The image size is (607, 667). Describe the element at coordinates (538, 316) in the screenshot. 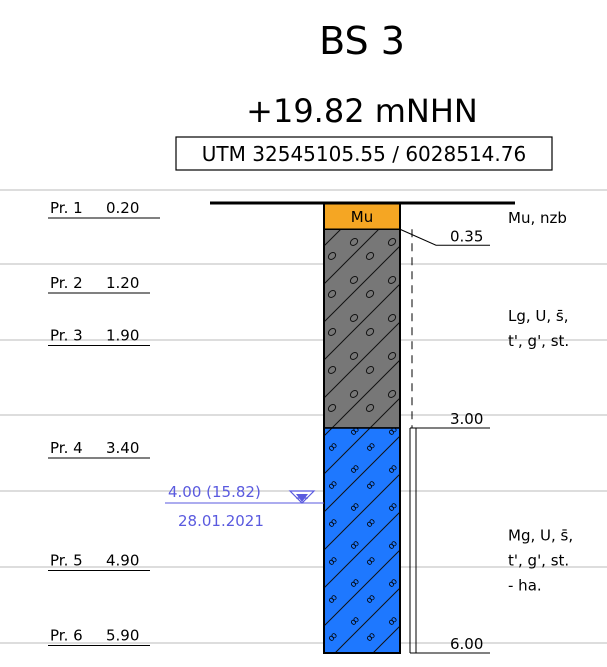

I see `layer-description: Lg, U, s̄,` at that location.